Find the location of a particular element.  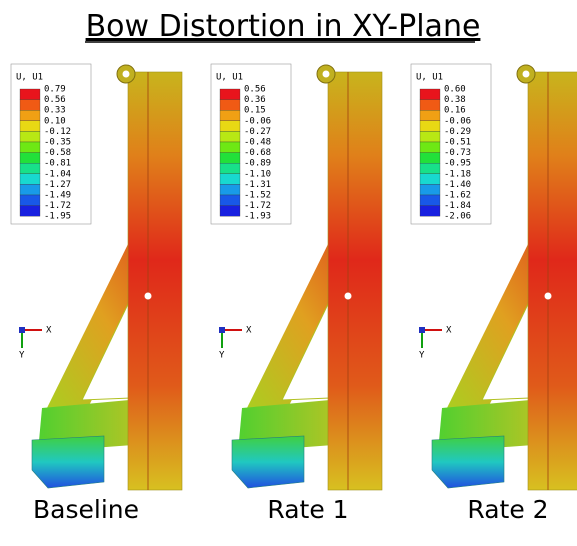

title: Bow Distortion in XY-Plane is located at coordinates (283, 26).